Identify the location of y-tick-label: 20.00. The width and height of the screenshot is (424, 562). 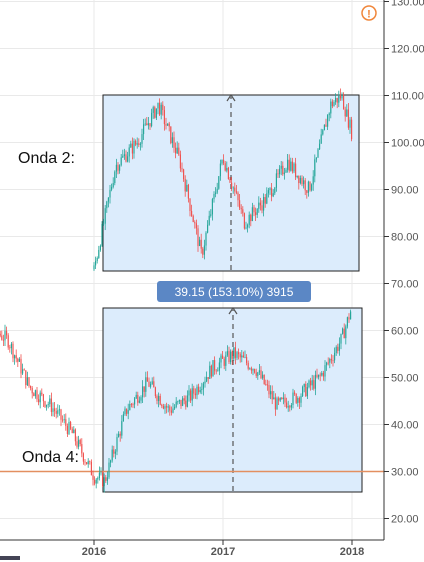
(405, 520).